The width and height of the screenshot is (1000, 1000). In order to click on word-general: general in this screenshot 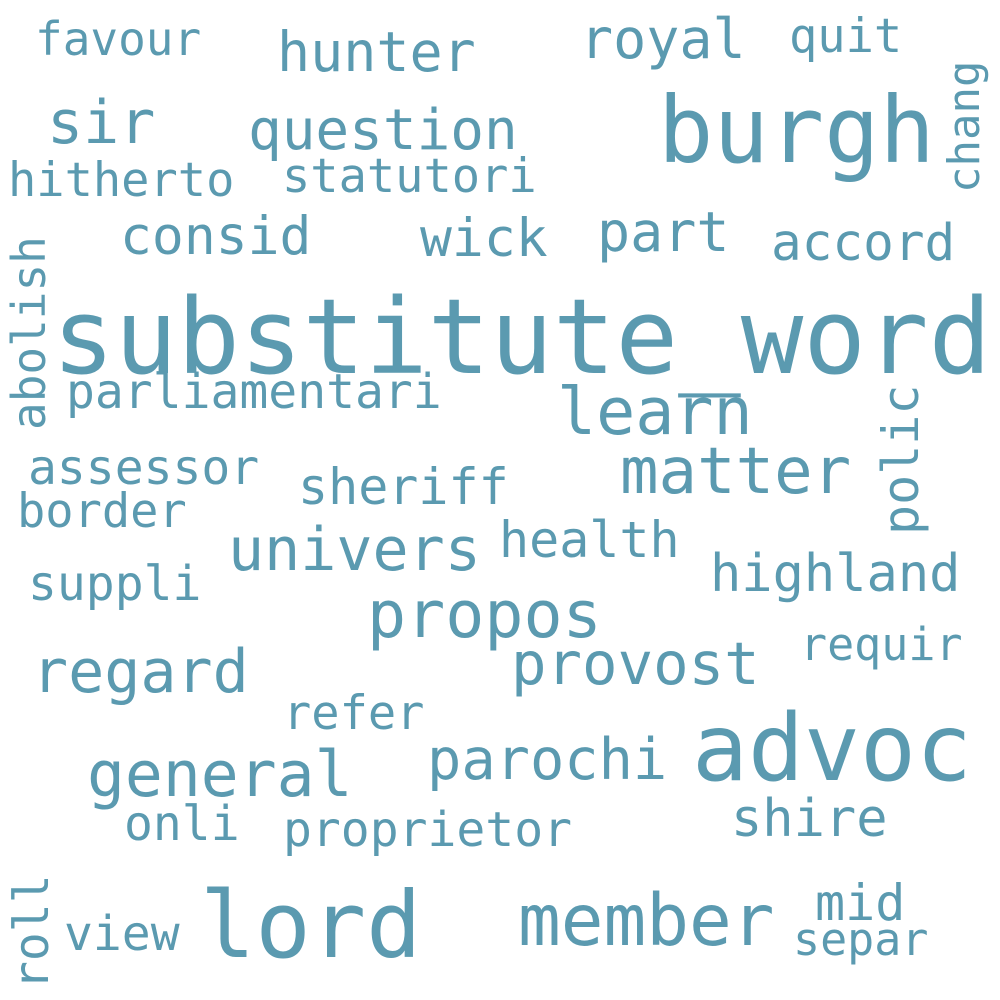, I will do `click(220, 774)`.